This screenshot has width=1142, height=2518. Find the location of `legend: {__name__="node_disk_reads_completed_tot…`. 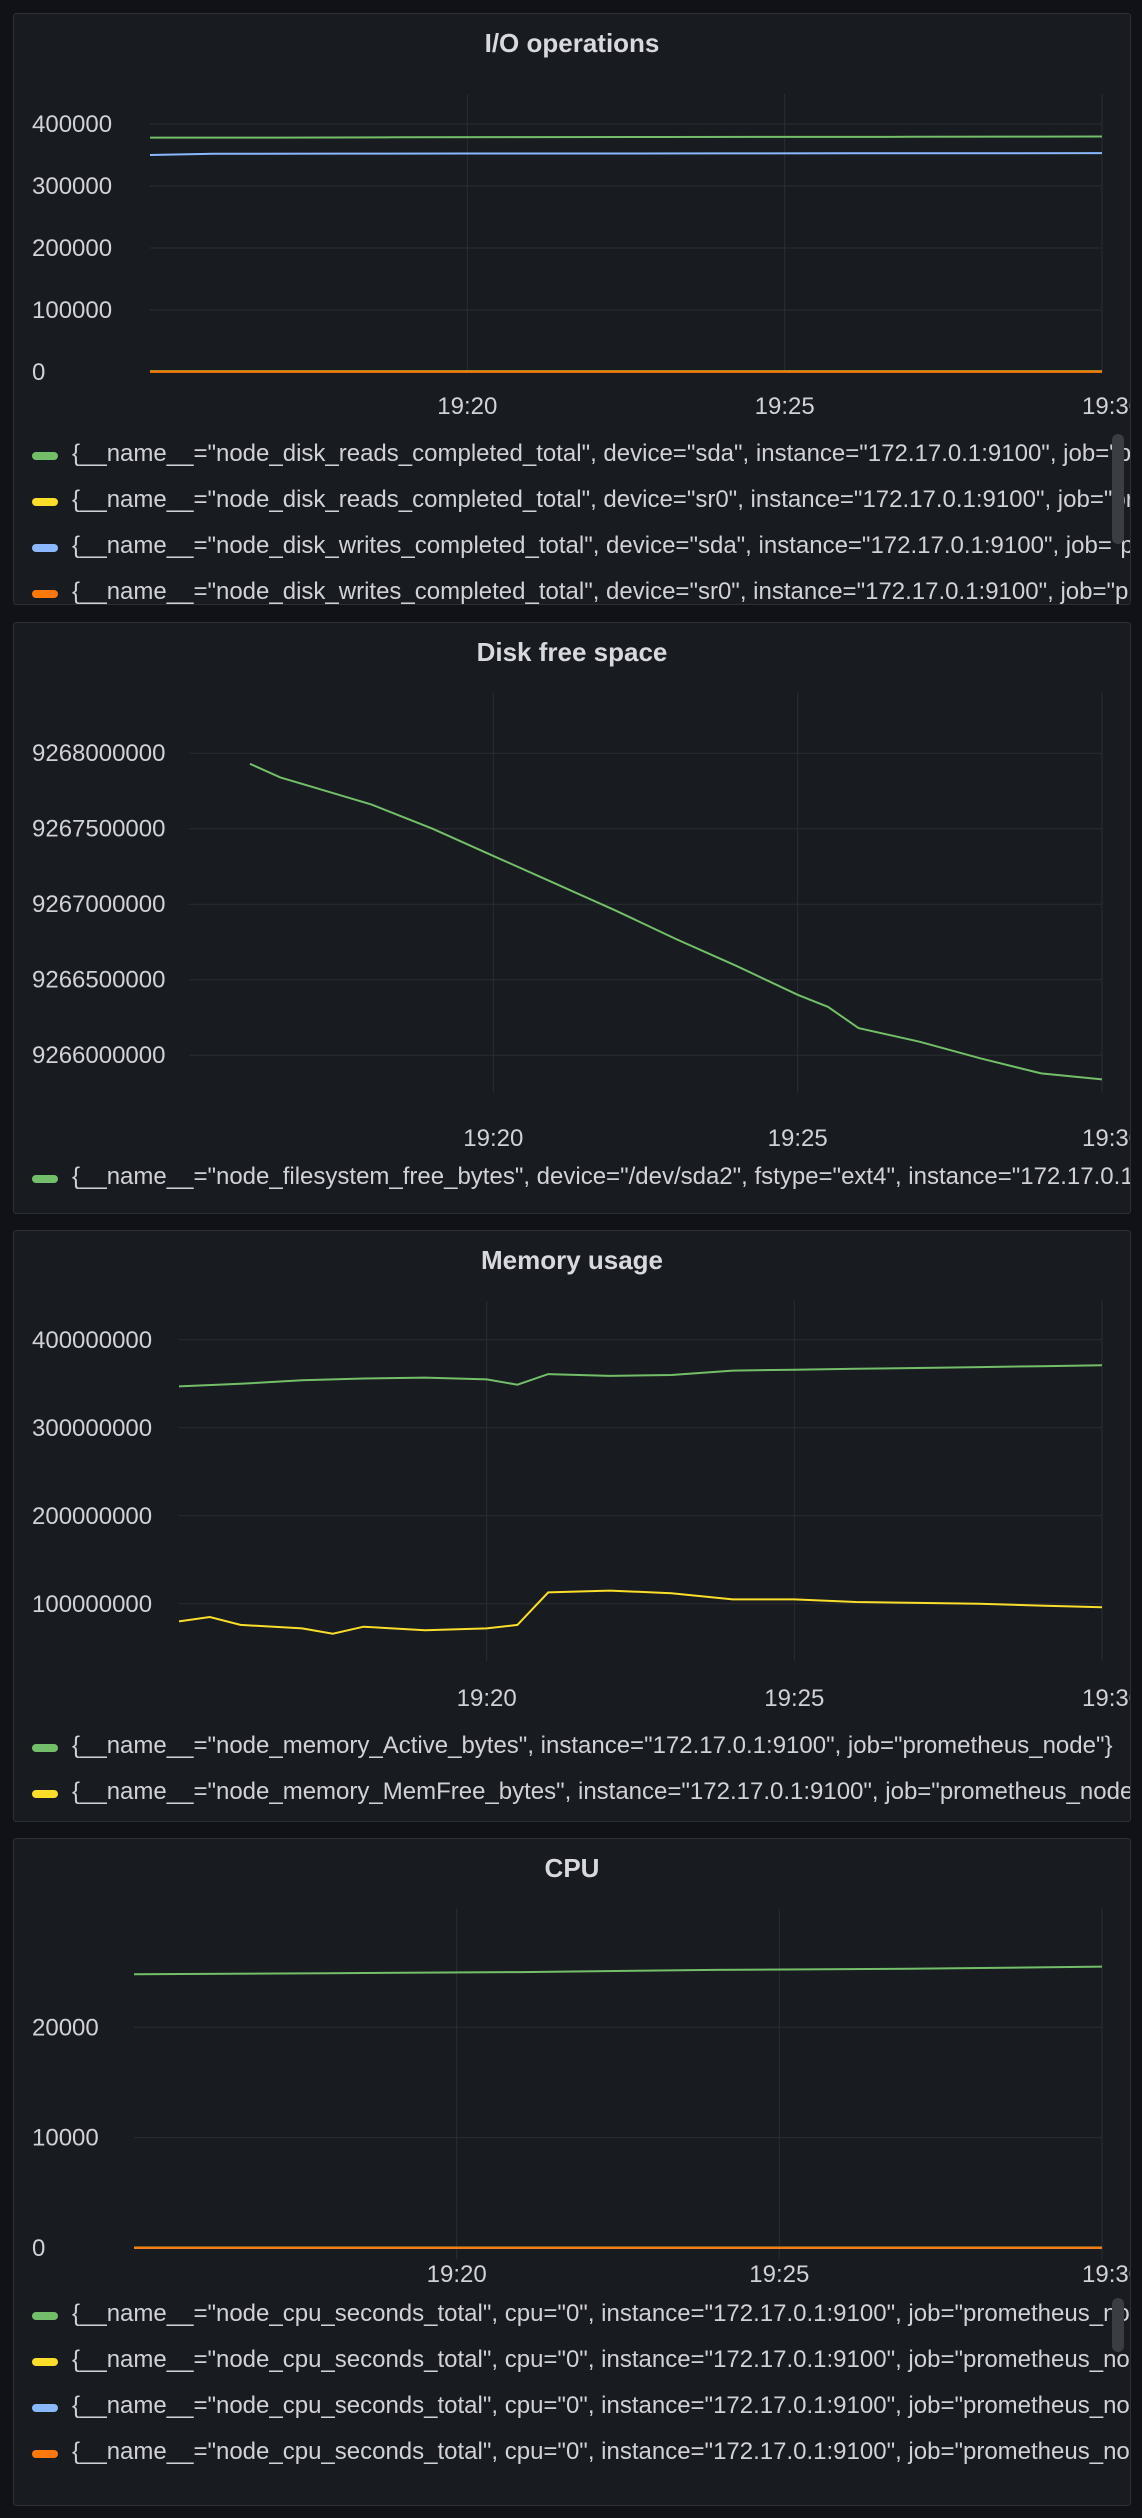

legend: {__name__="node_disk_reads_completed_tot… is located at coordinates (572, 515).